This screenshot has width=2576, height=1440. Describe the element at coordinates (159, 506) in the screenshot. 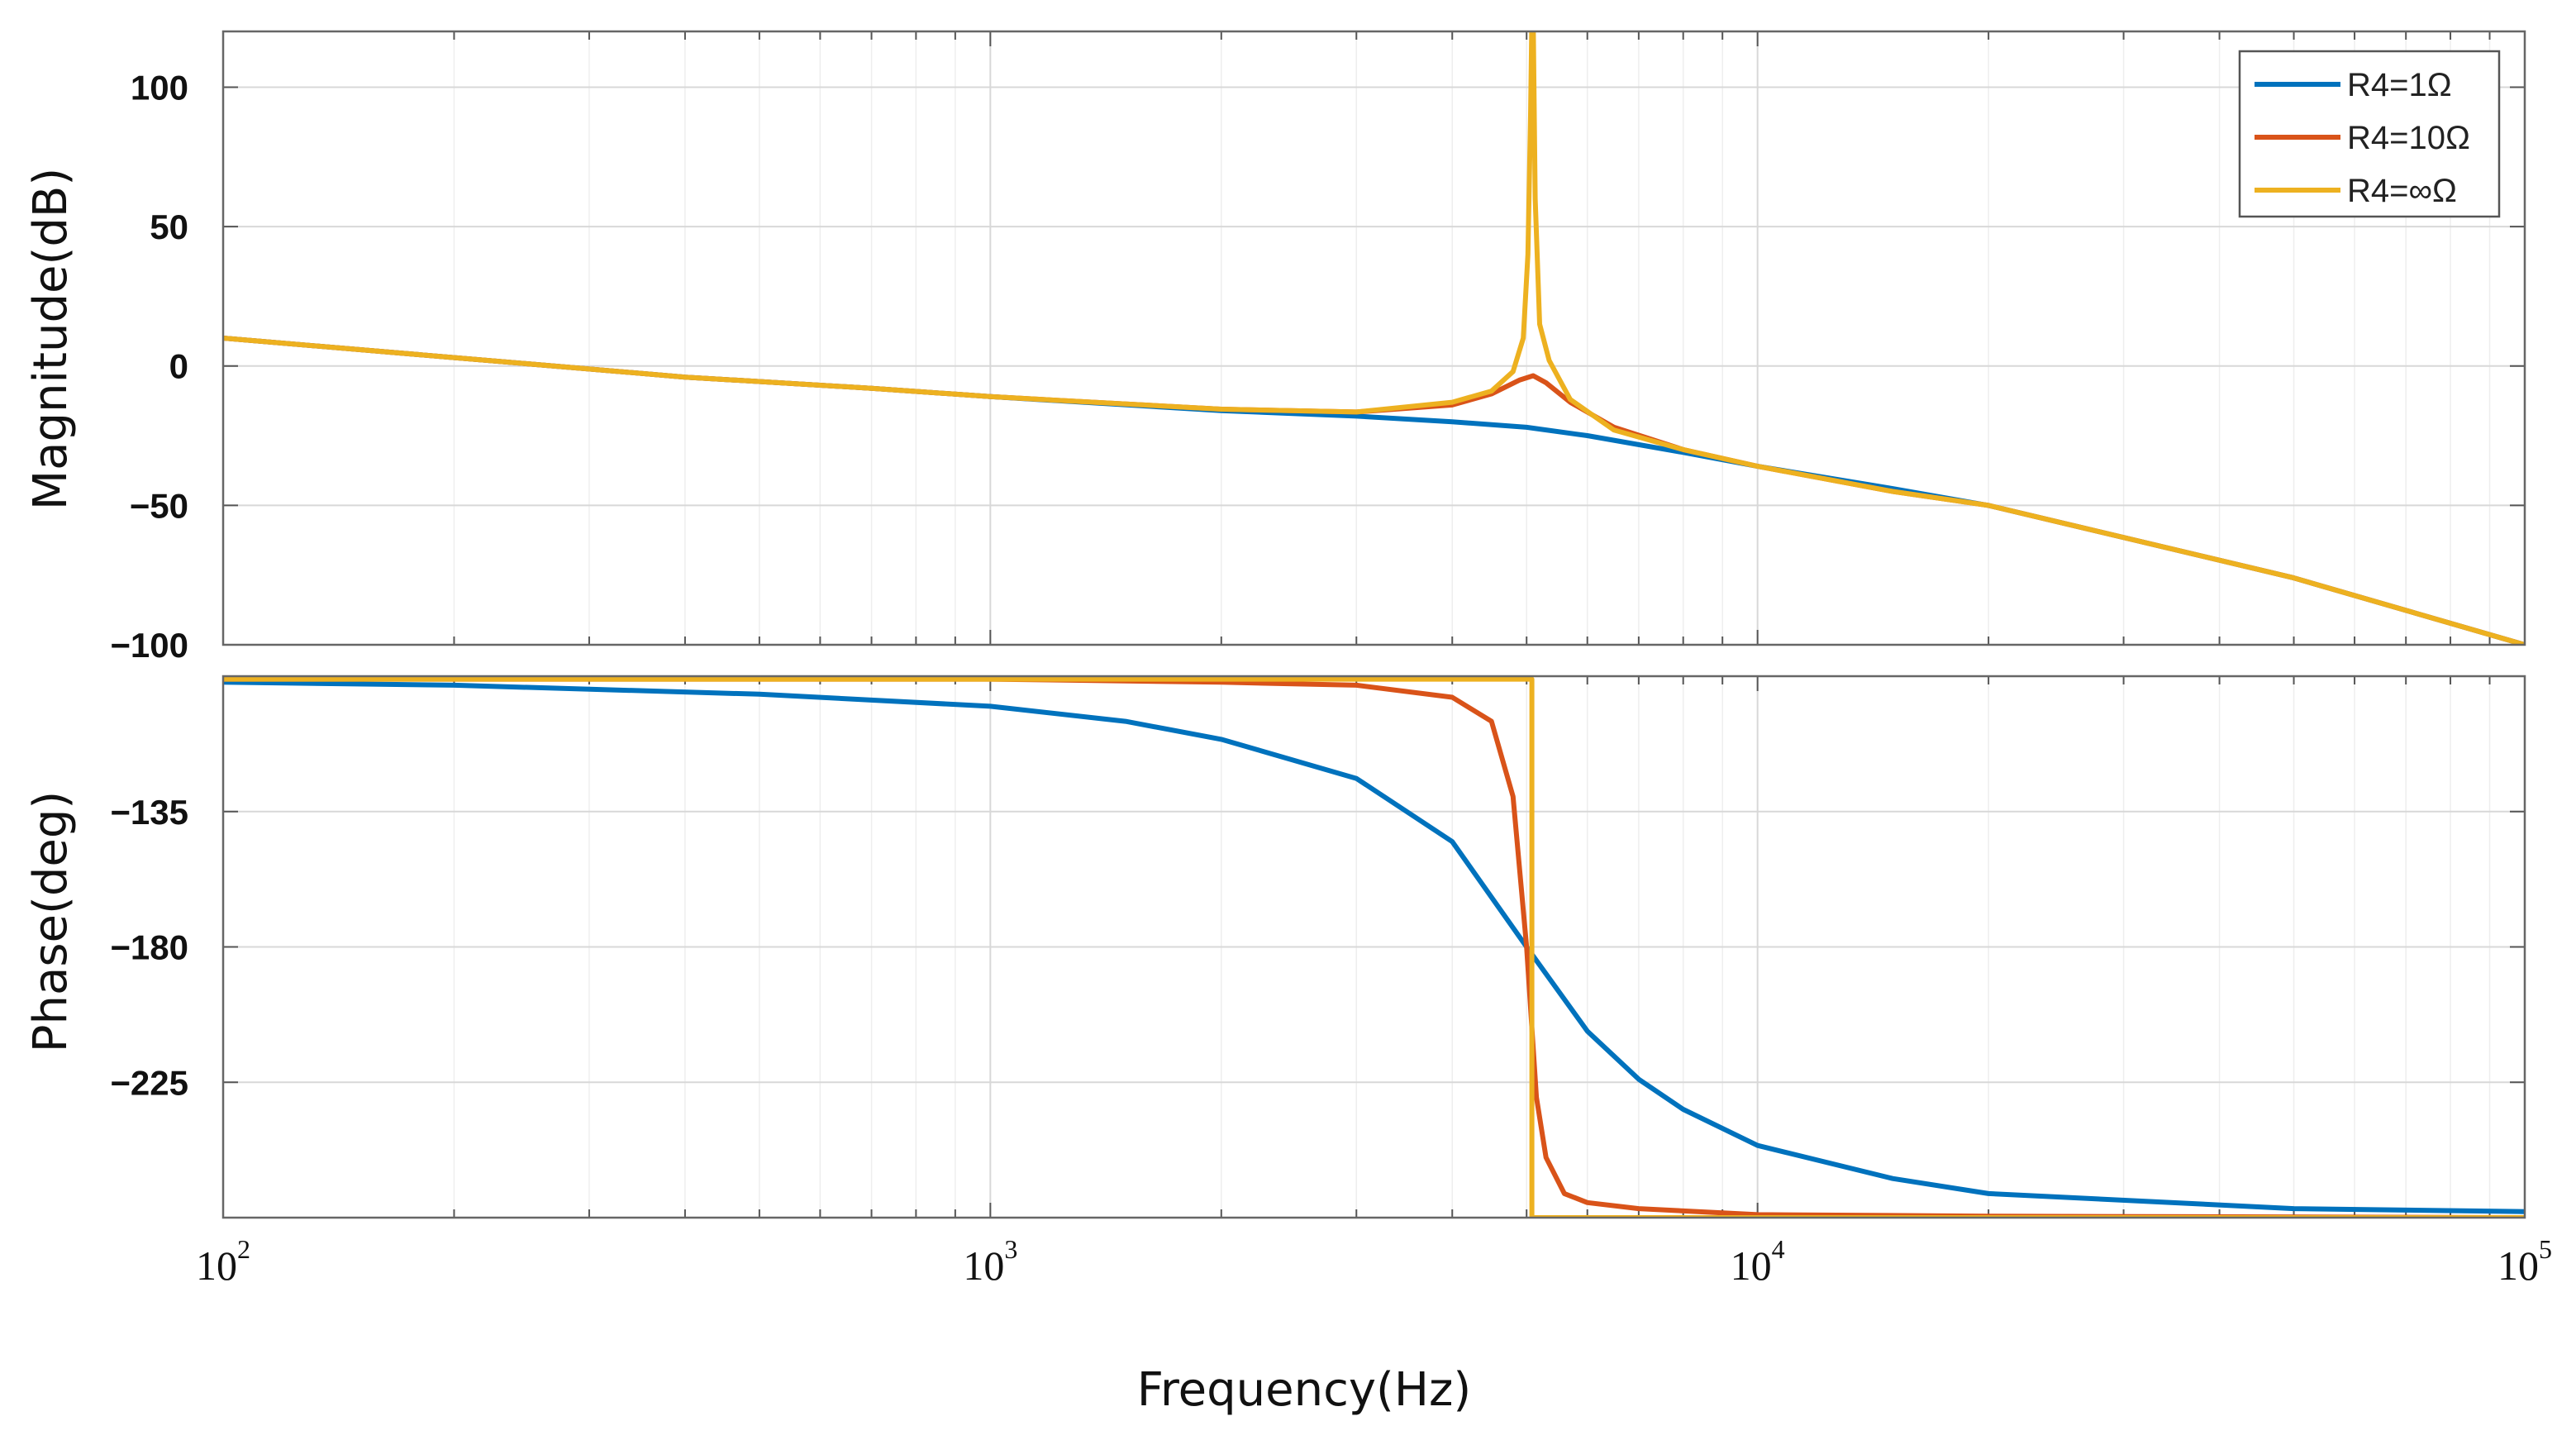

I see `magnitude-y-tick-label: −50` at that location.